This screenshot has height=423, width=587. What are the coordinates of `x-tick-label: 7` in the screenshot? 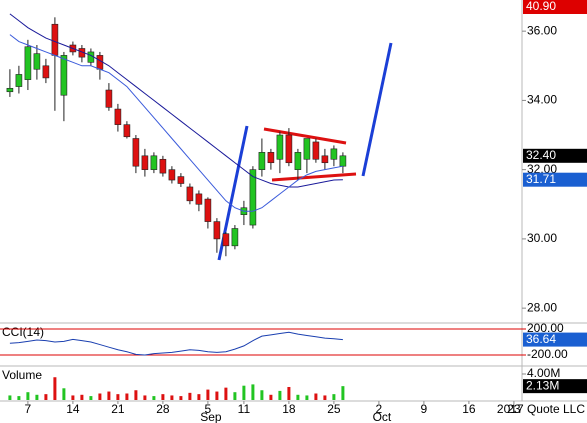 It's located at (28, 409).